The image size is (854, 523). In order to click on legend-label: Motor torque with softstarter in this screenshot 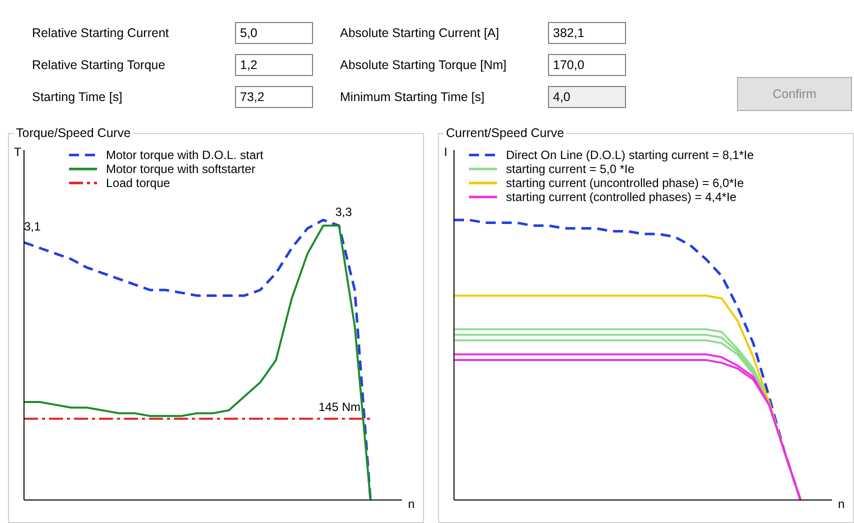, I will do `click(181, 169)`.